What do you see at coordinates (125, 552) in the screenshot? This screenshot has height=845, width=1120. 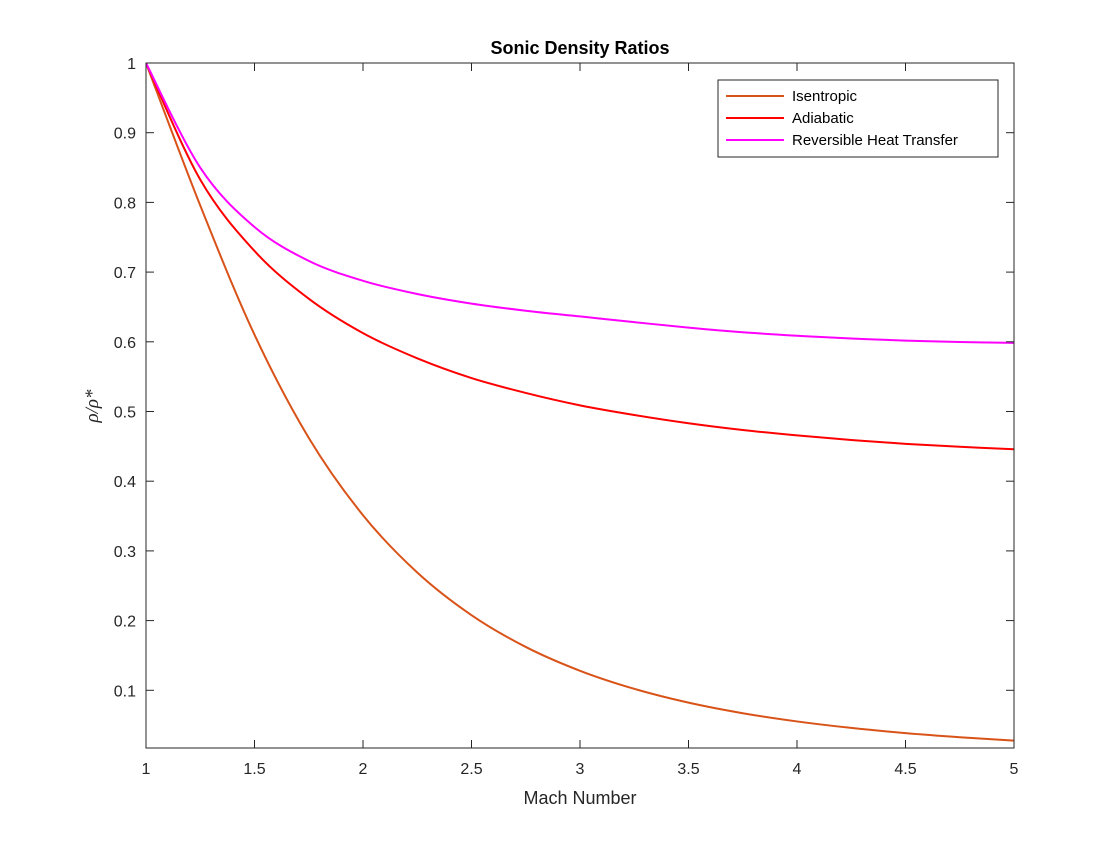 I see `y-tick-label: 0.3` at bounding box center [125, 552].